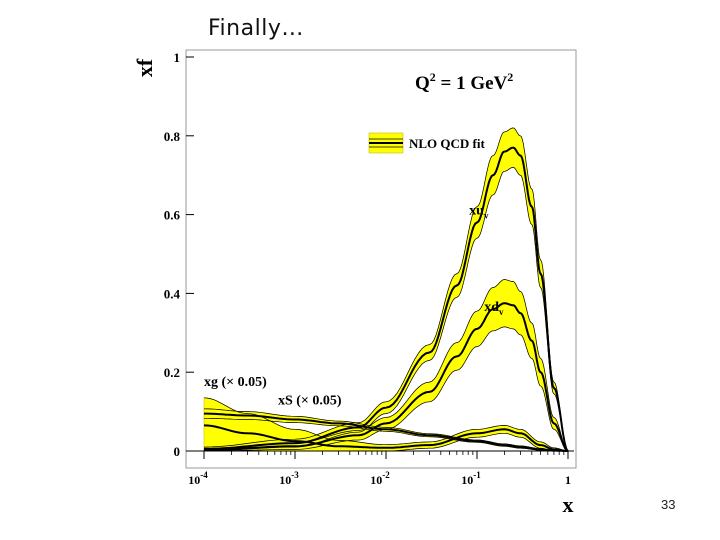  Describe the element at coordinates (464, 82) in the screenshot. I see `plot-title: Q2 = 1 GeV2` at that location.